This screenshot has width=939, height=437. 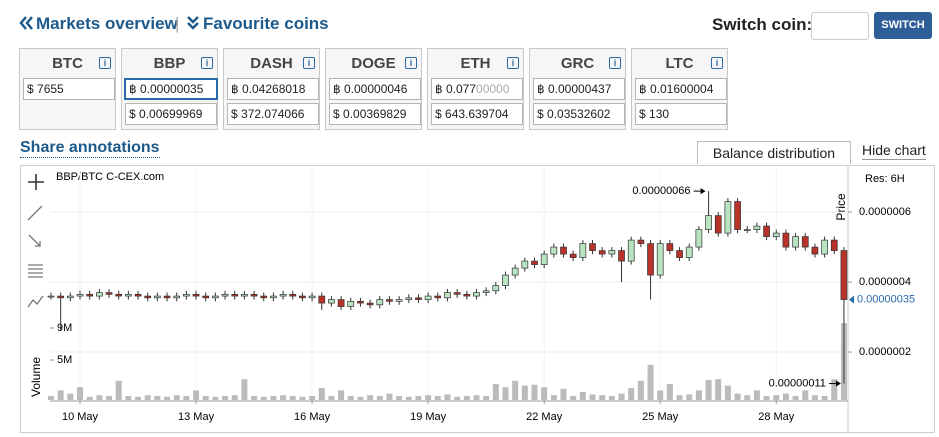 What do you see at coordinates (774, 152) in the screenshot?
I see `balance-distribution-tab: Balance distribution` at bounding box center [774, 152].